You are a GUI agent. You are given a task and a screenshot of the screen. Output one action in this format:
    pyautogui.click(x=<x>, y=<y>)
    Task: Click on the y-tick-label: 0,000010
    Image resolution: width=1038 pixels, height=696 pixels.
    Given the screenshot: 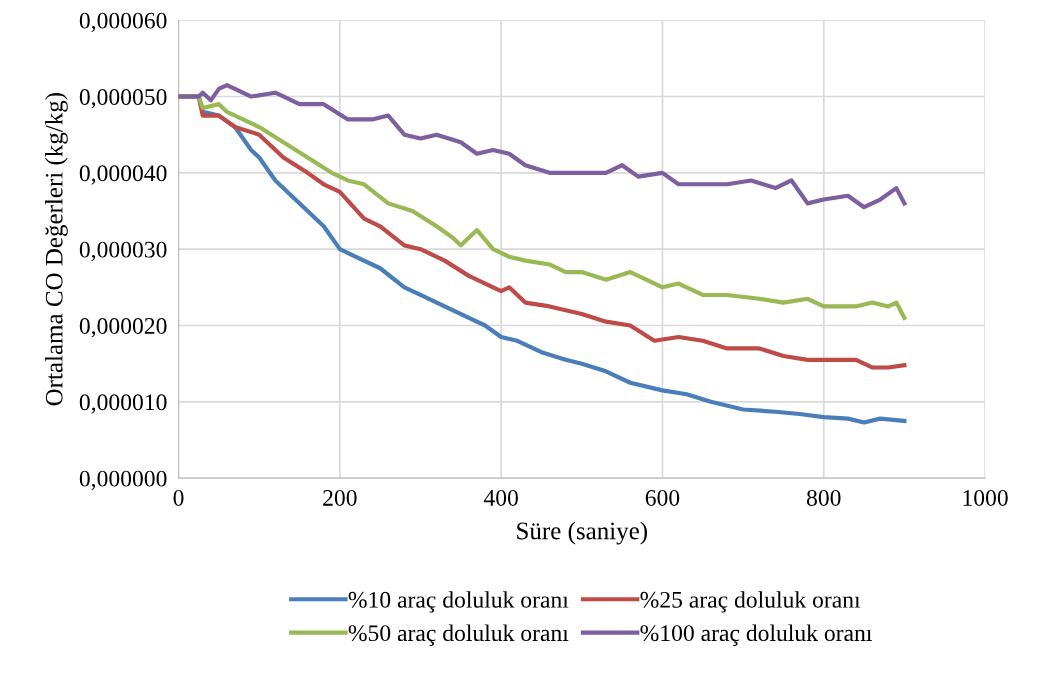 What is the action you would take?
    pyautogui.click(x=123, y=404)
    